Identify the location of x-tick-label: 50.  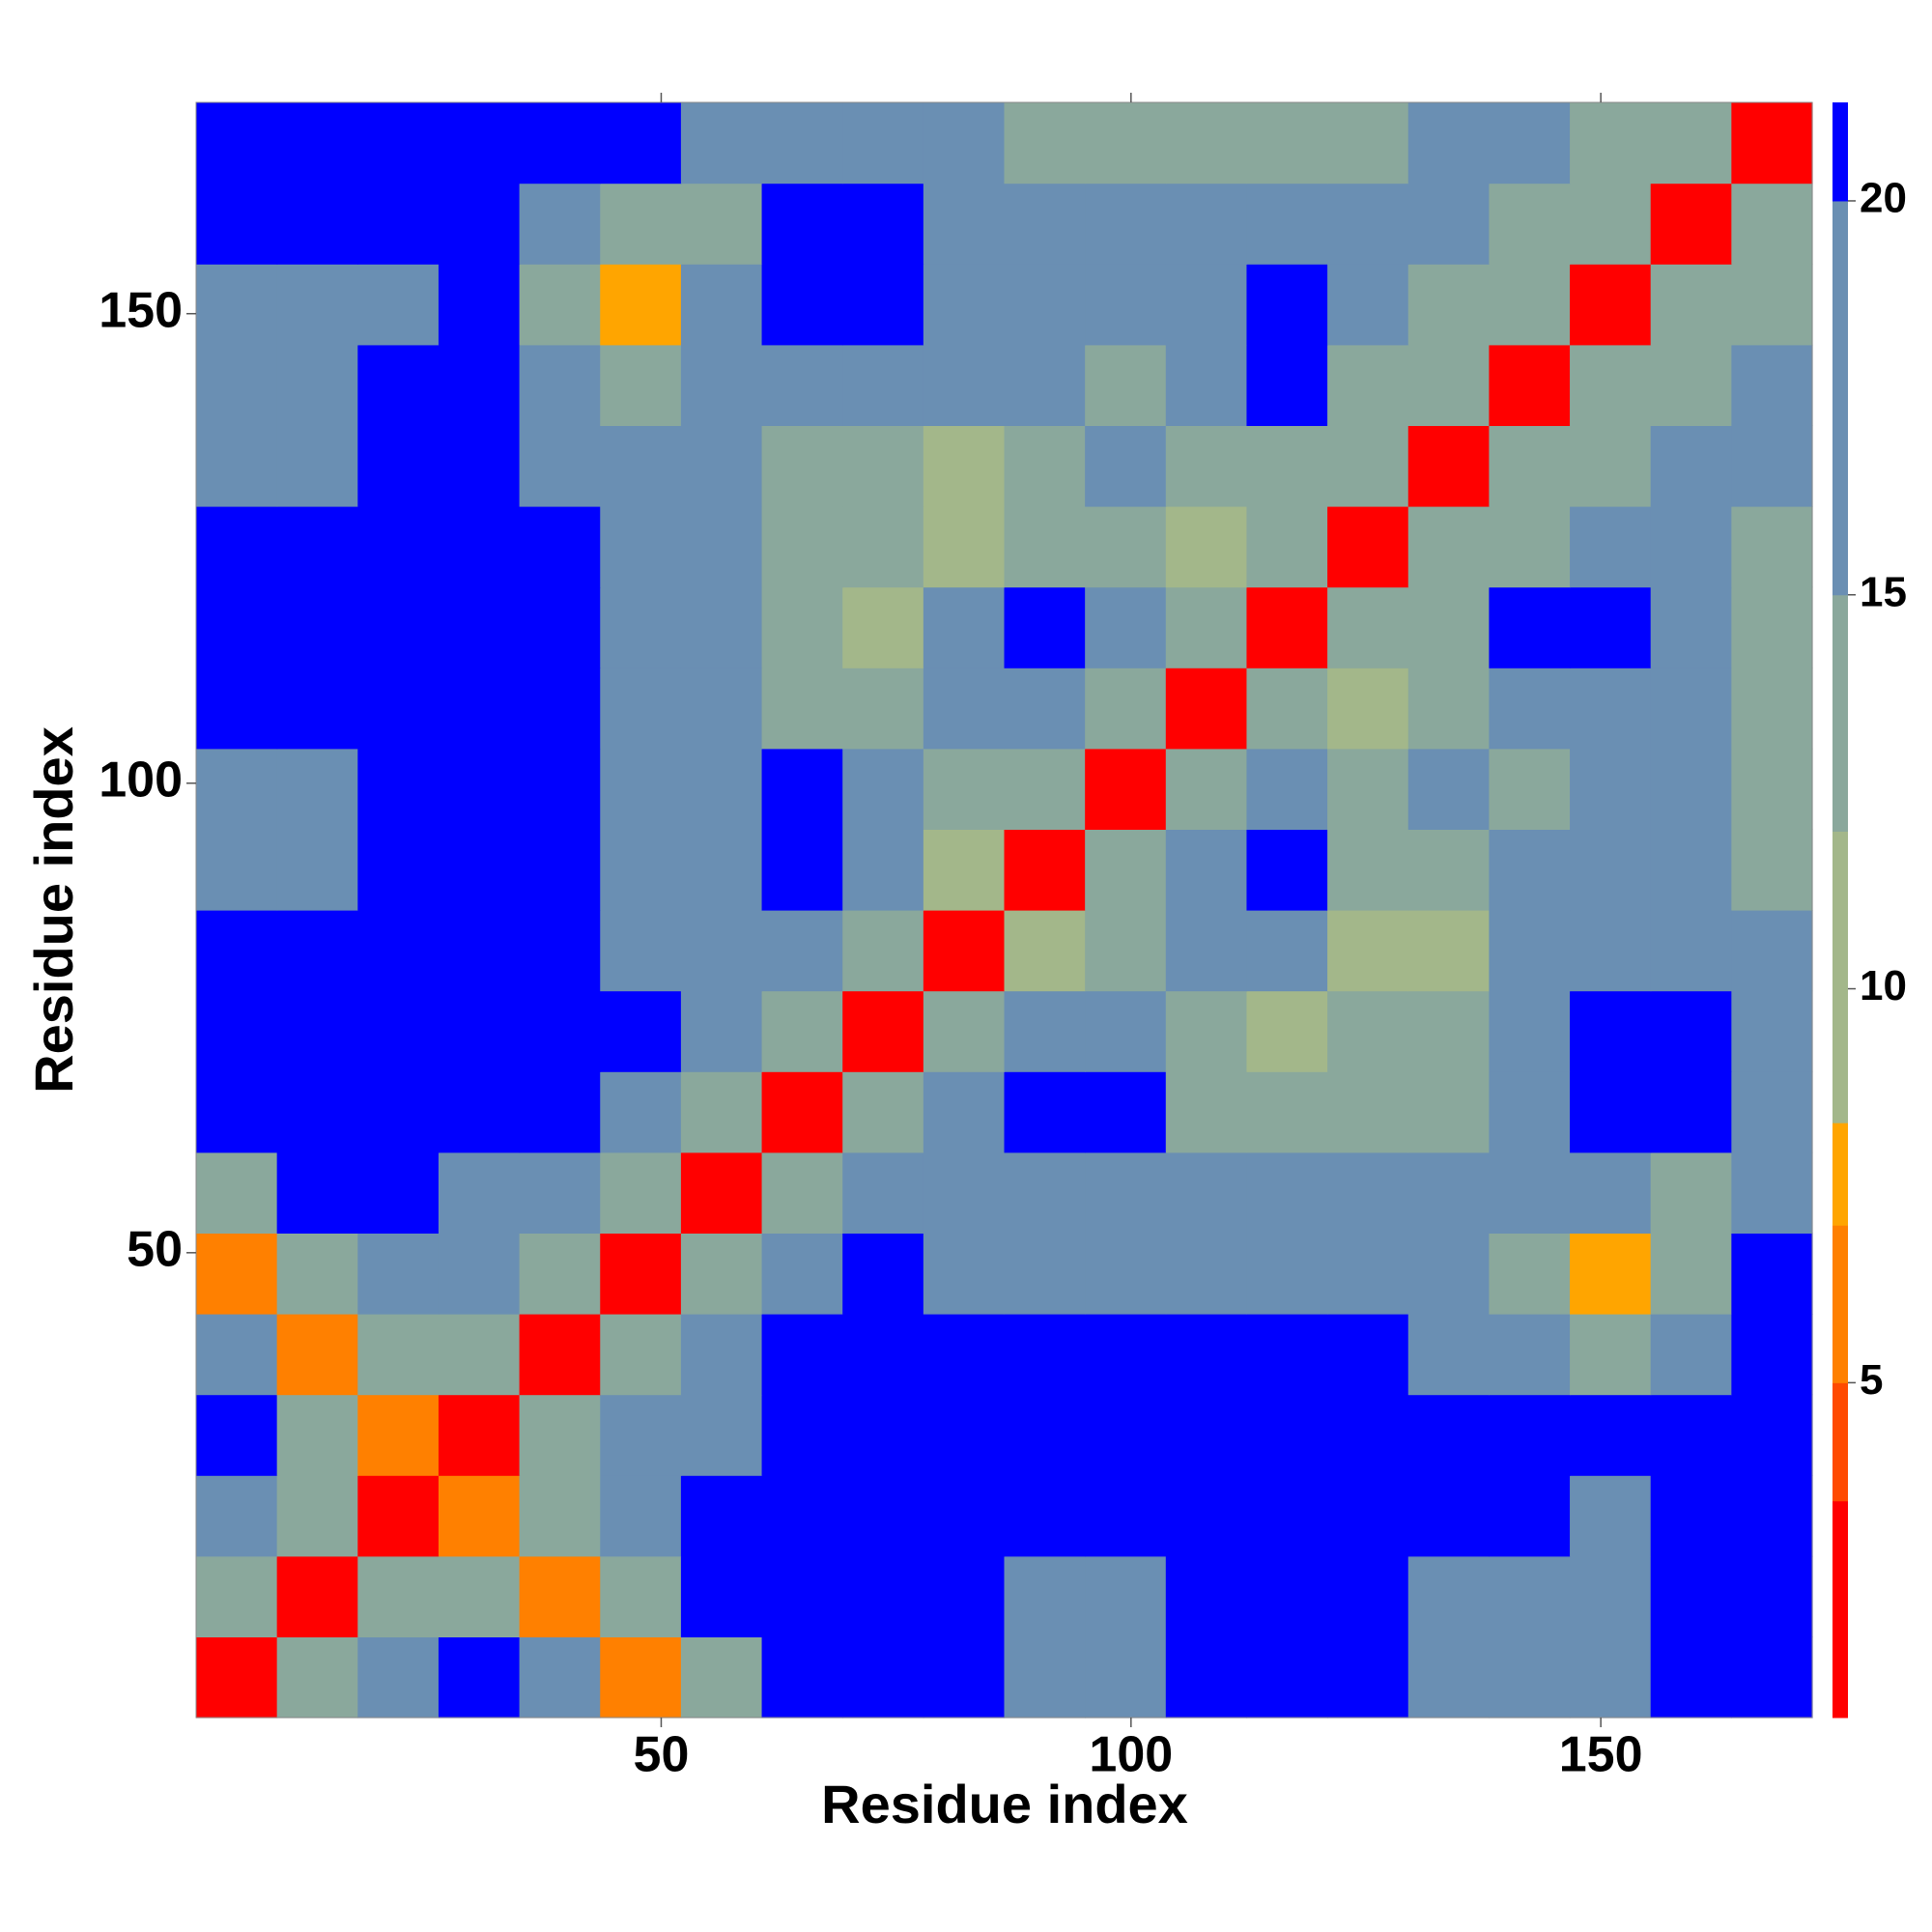
(662, 1755).